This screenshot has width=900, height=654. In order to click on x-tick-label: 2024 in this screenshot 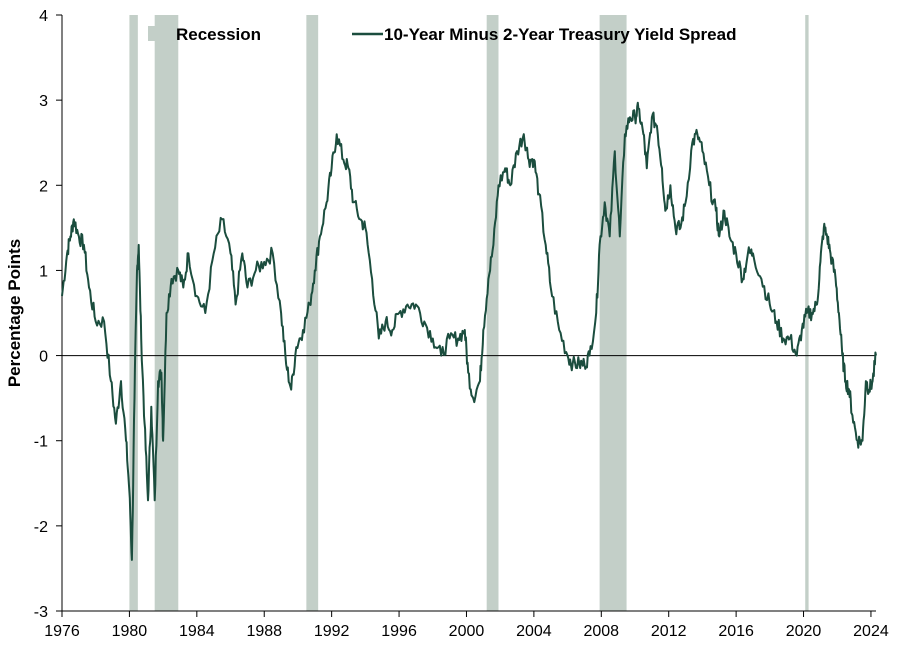, I will do `click(871, 631)`.